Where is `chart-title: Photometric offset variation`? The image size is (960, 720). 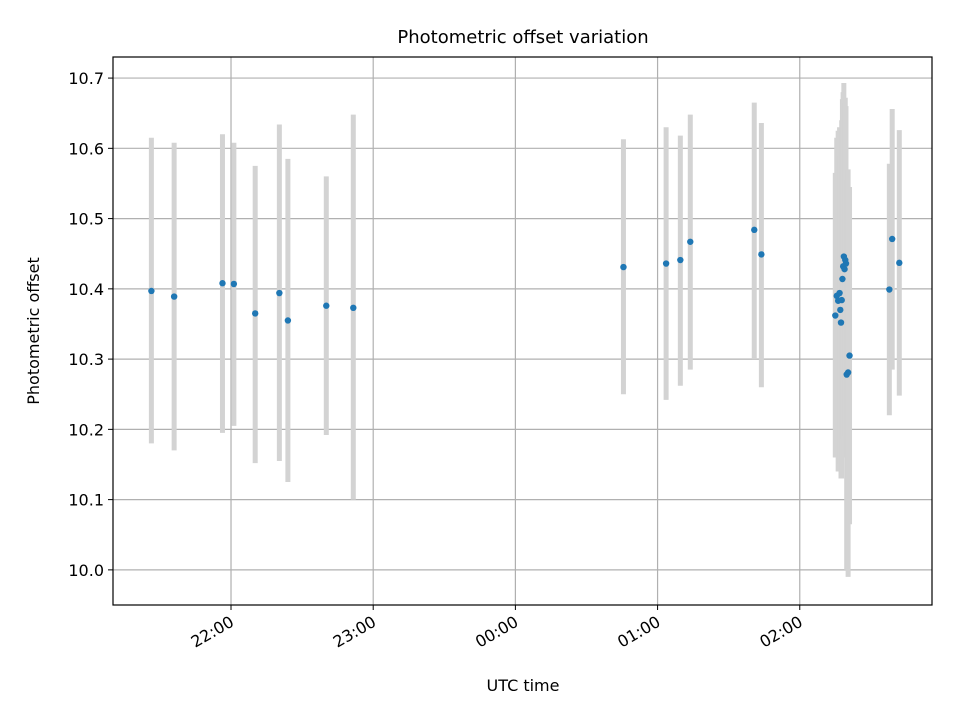 chart-title: Photometric offset variation is located at coordinates (522, 37).